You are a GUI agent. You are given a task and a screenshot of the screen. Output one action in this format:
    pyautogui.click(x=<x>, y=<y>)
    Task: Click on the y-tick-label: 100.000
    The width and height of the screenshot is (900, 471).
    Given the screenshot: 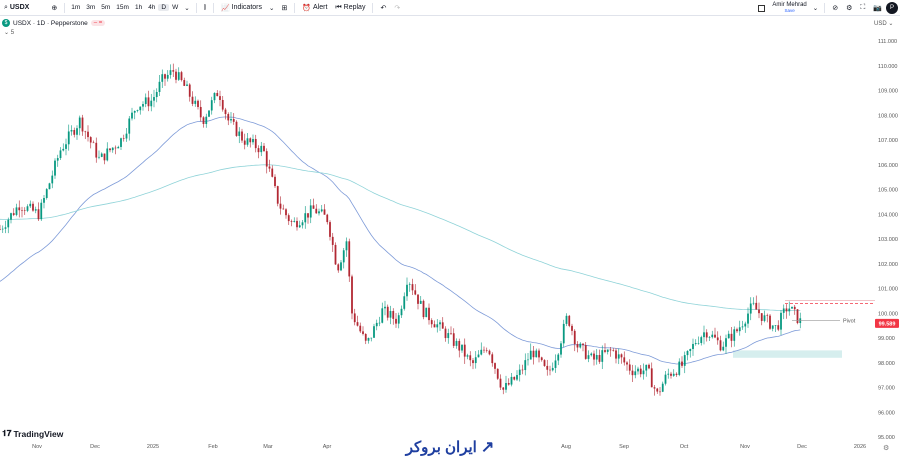 What is the action you would take?
    pyautogui.click(x=888, y=314)
    